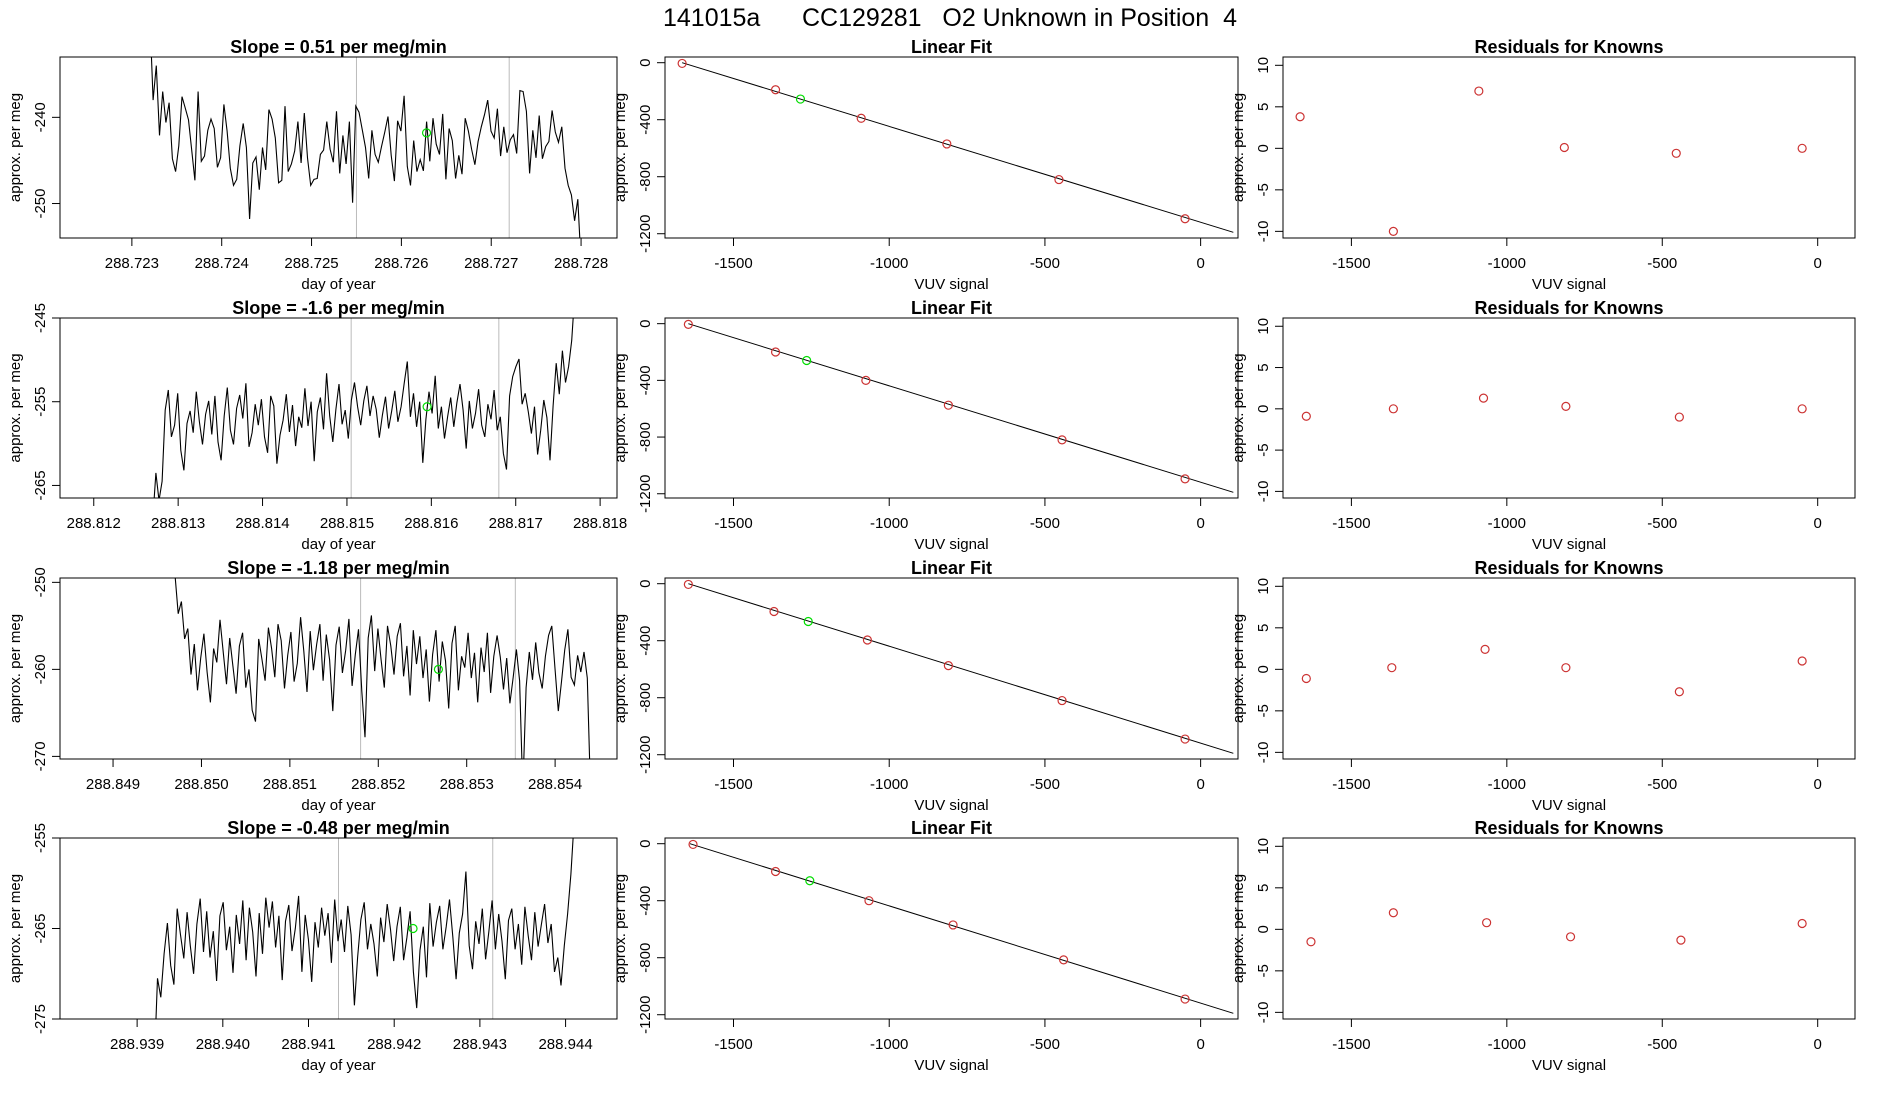 This screenshot has width=1900, height=1100. I want to click on y-tick-label: -400, so click(645, 901).